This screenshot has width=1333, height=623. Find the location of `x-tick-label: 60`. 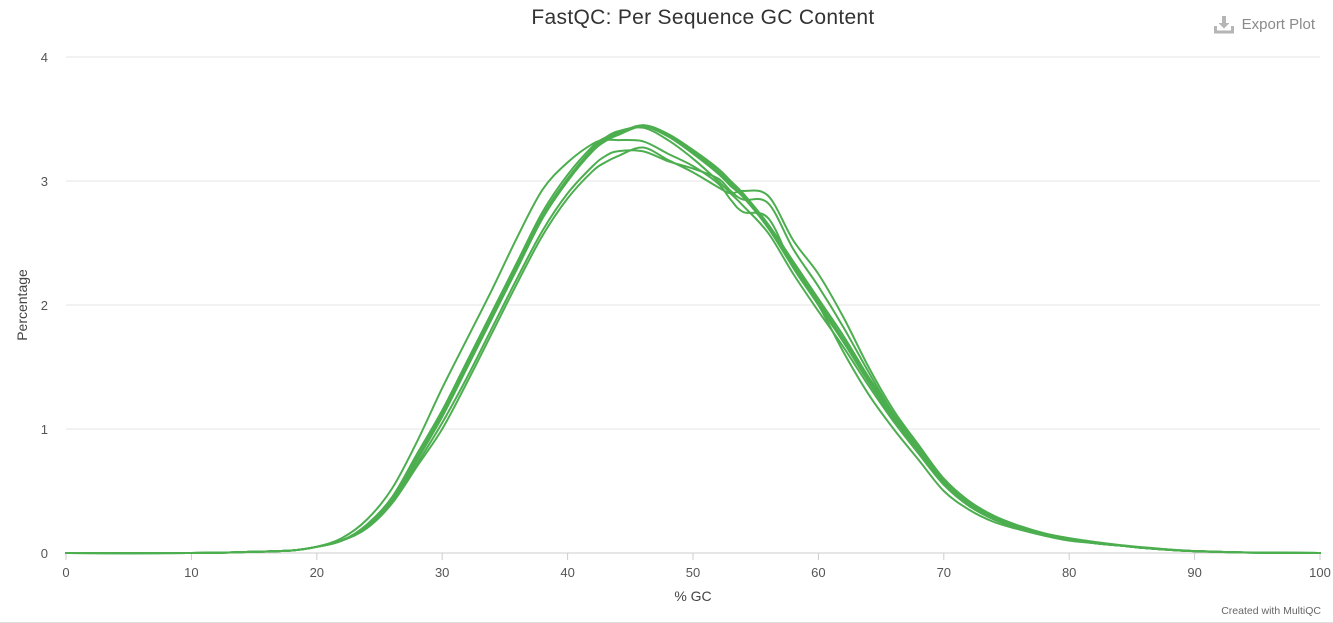

x-tick-label: 60 is located at coordinates (818, 572).